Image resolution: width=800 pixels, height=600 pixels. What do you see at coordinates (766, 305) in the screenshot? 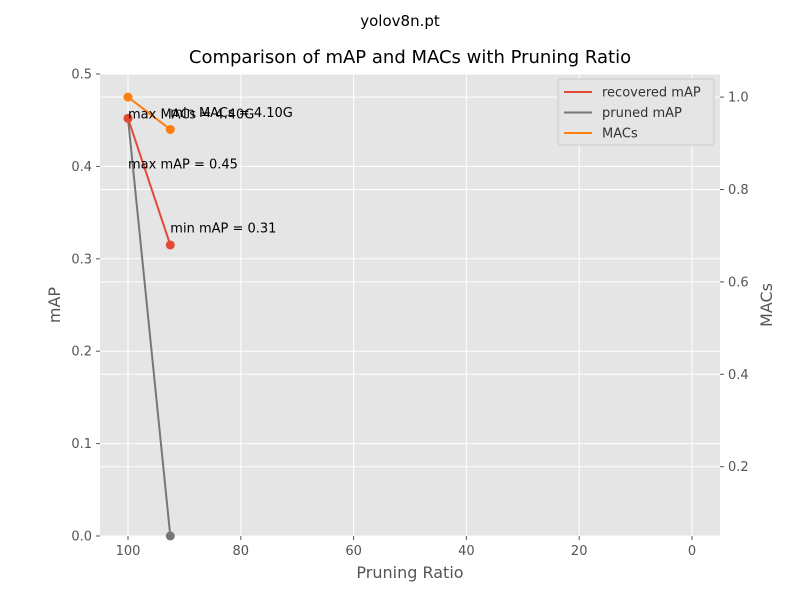
I see `y2-axis-label: MACs` at bounding box center [766, 305].